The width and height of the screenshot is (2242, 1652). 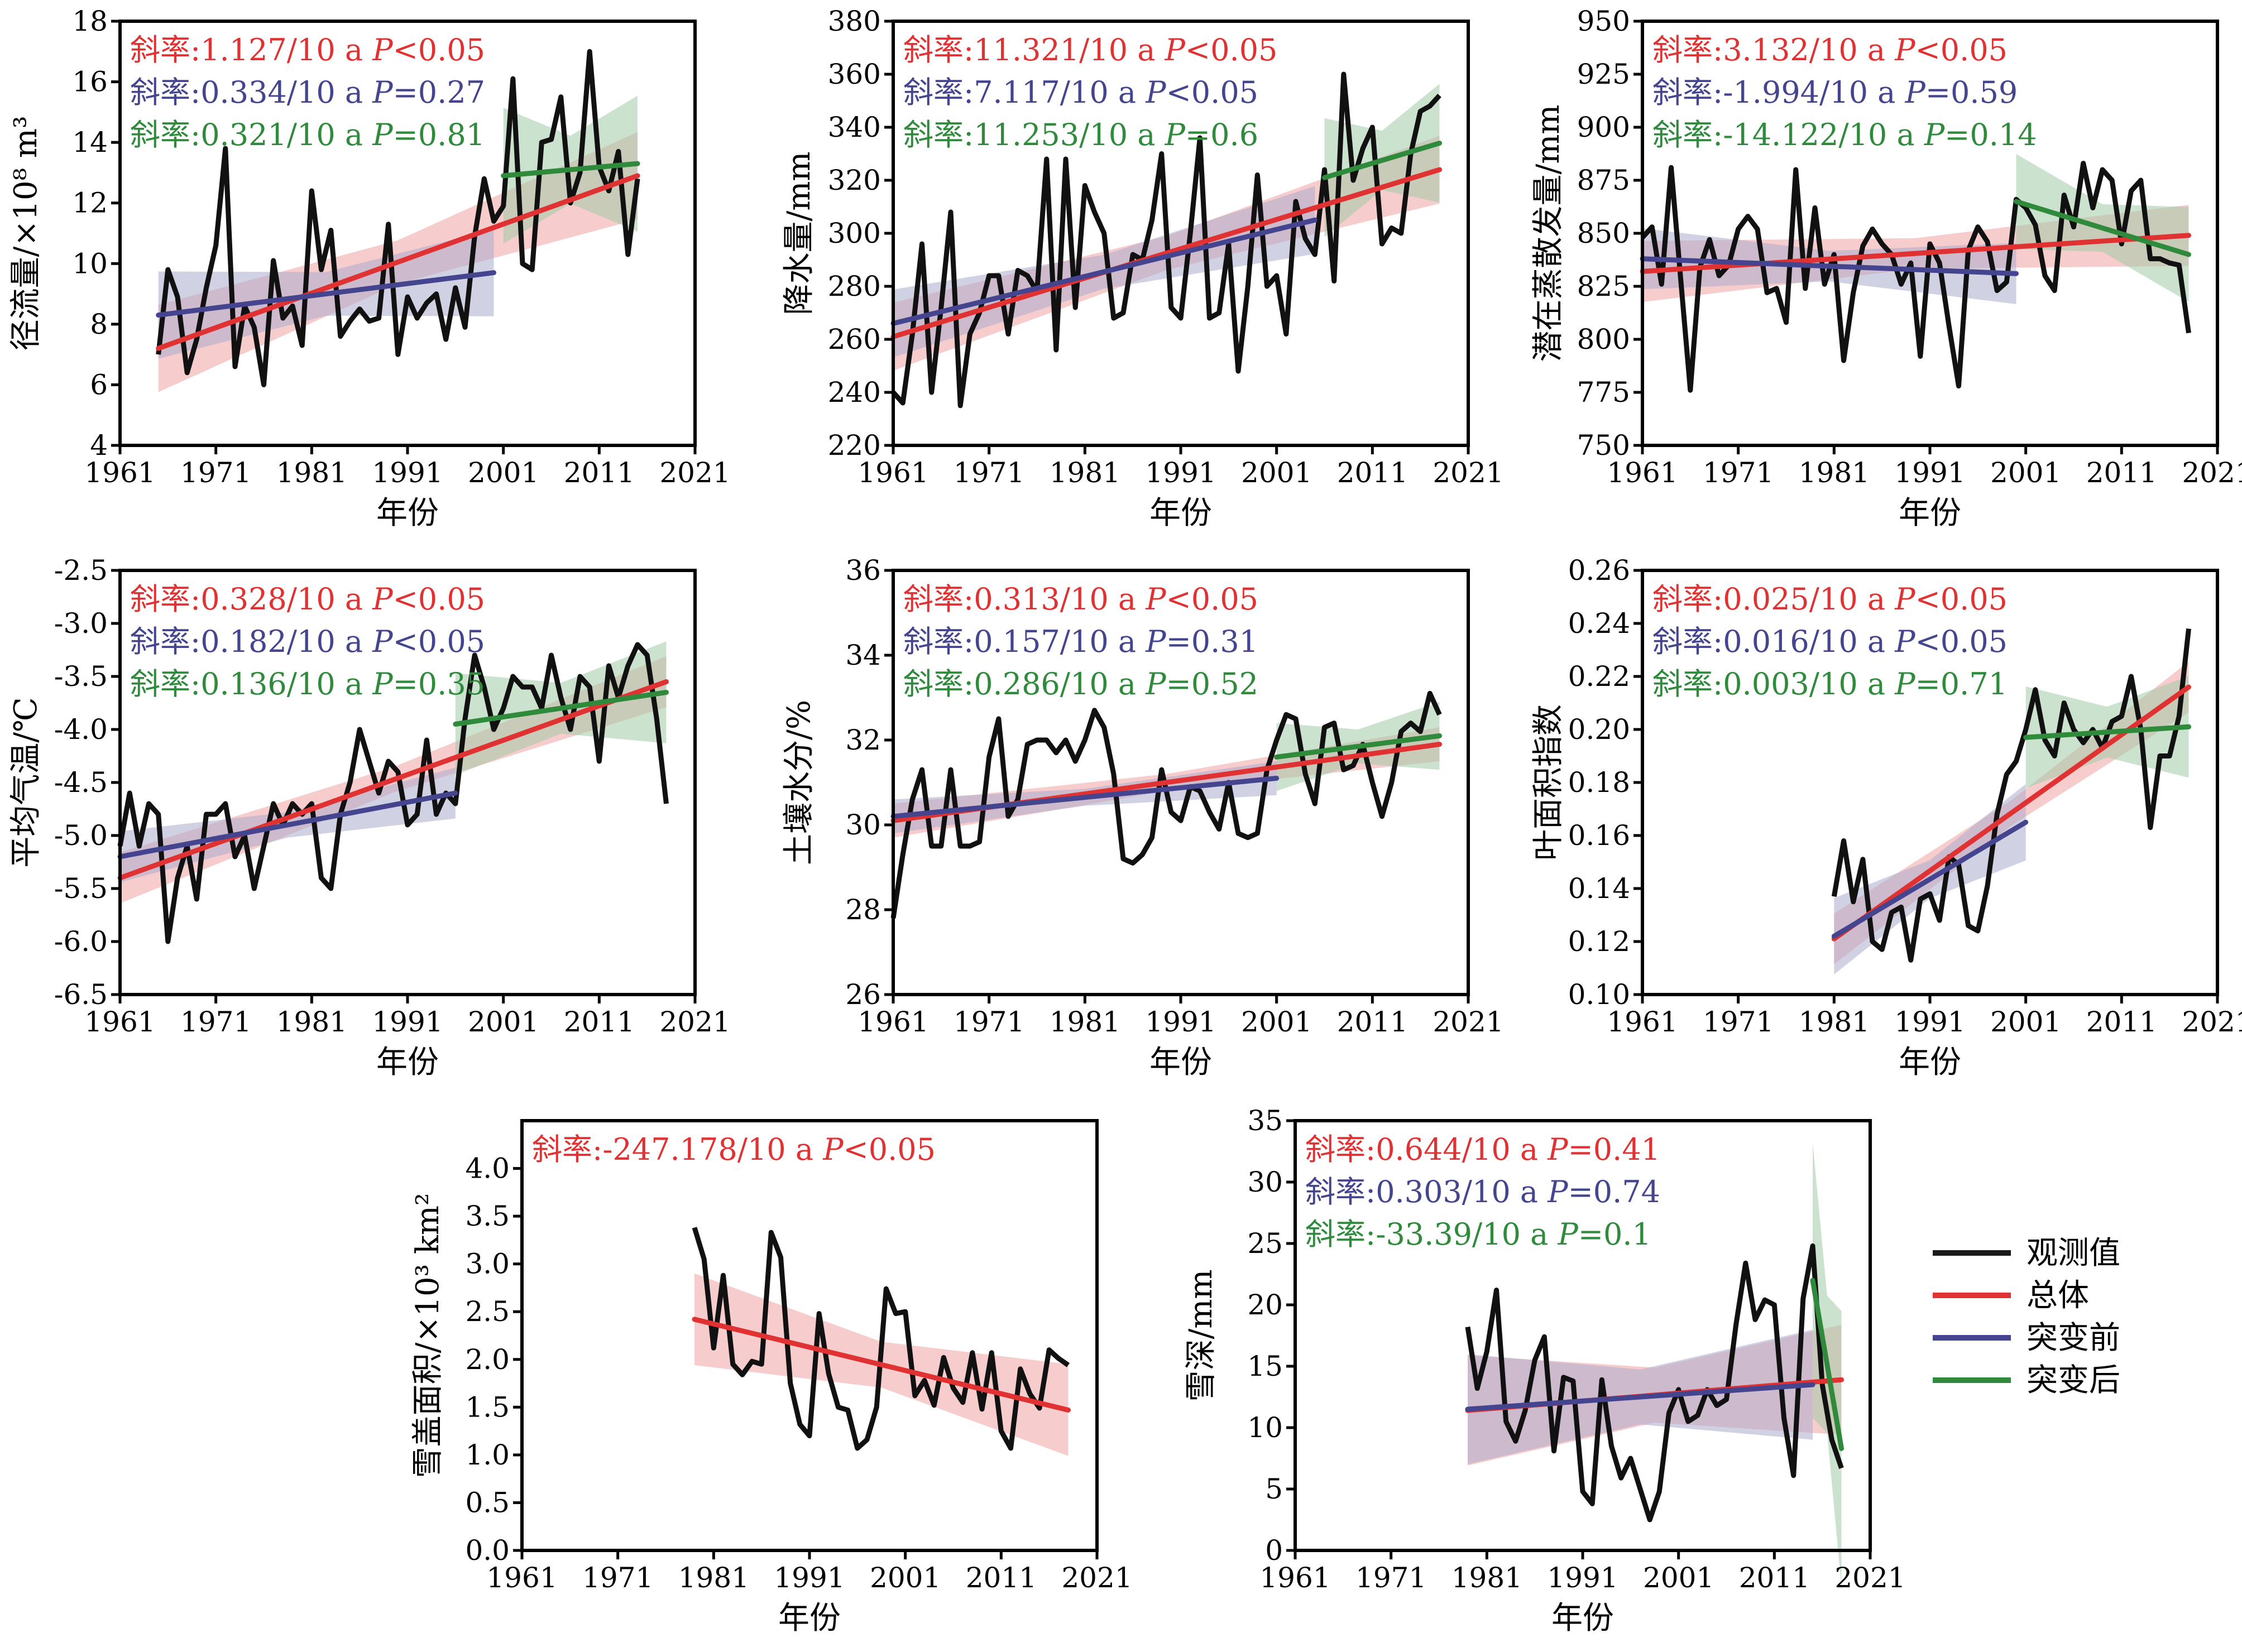 I want to click on y-tick-label: 220, so click(x=854, y=445).